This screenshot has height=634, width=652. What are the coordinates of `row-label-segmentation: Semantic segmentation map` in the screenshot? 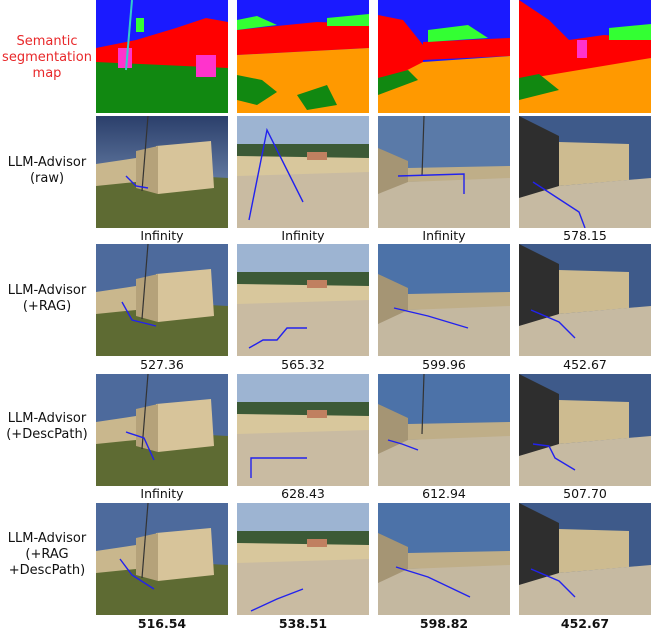 It's located at (47, 57).